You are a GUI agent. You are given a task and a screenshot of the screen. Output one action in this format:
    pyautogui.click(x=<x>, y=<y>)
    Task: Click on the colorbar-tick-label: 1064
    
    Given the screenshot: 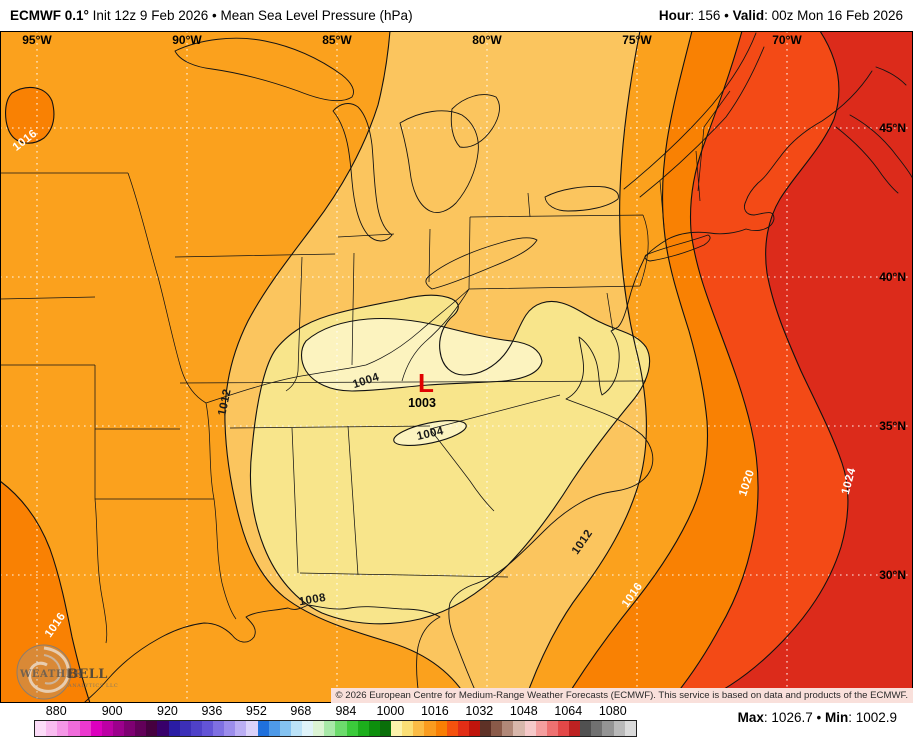 What is the action you would take?
    pyautogui.click(x=568, y=711)
    